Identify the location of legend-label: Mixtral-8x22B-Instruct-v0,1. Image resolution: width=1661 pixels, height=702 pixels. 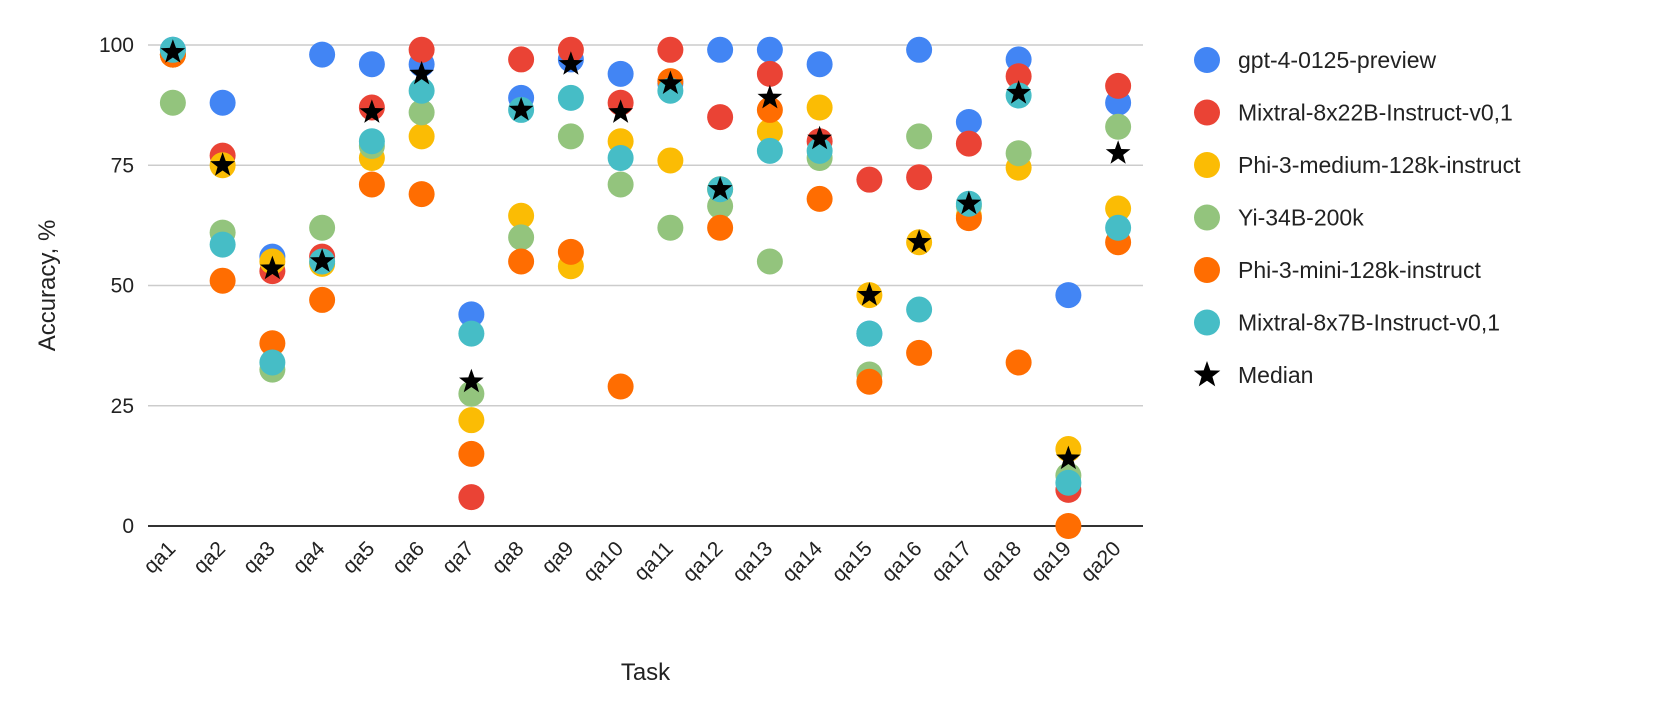
(1375, 113).